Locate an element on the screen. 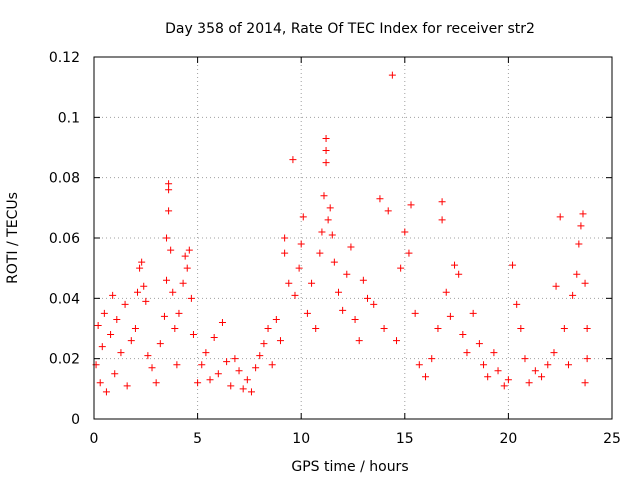  x-tick-label: 15 is located at coordinates (405, 439).